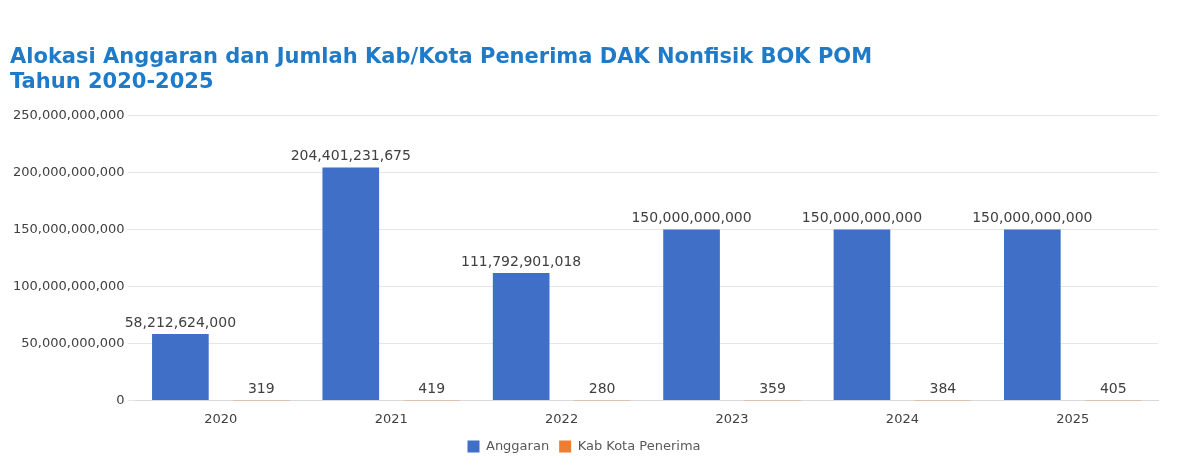  What do you see at coordinates (441, 56) in the screenshot?
I see `text: Alokasi Anggaran dan Jumlah Kab/Kota Penerima DAK Nonfisik BOK POM` at bounding box center [441, 56].